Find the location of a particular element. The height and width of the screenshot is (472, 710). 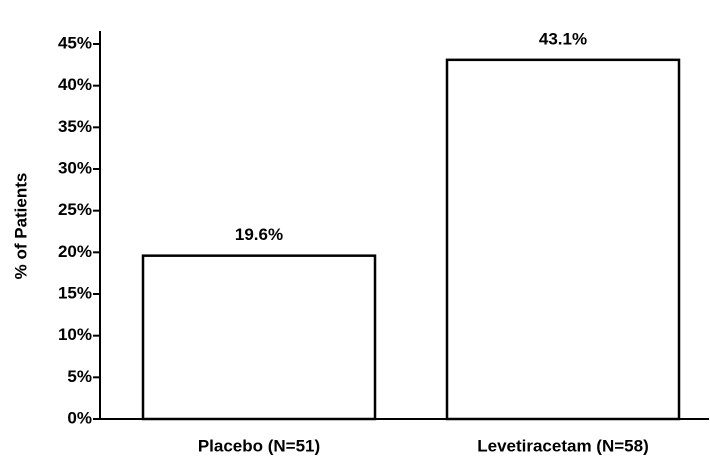

x-tick-label: Levetiracetam (N=58) is located at coordinates (563, 445).